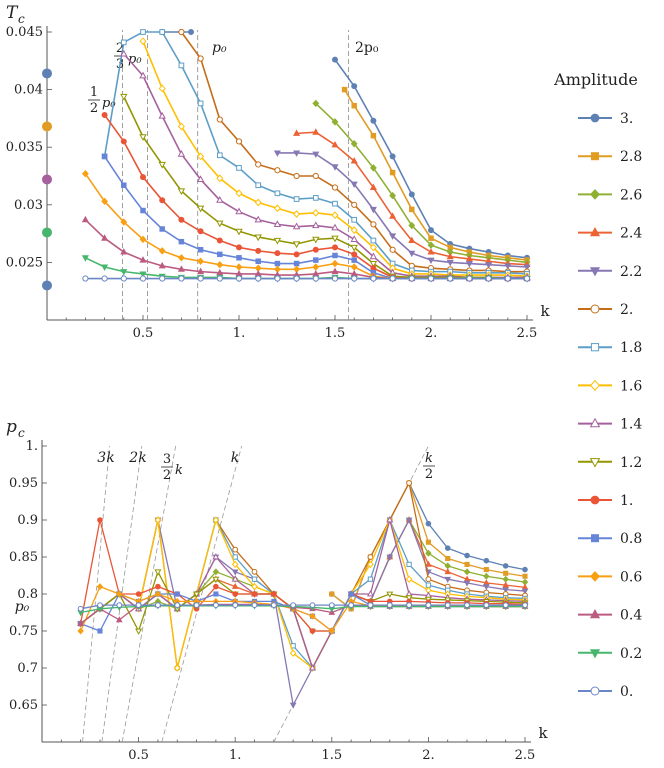 The width and height of the screenshot is (664, 768). I want to click on tc-y-tick-label: 0.025, so click(24, 262).